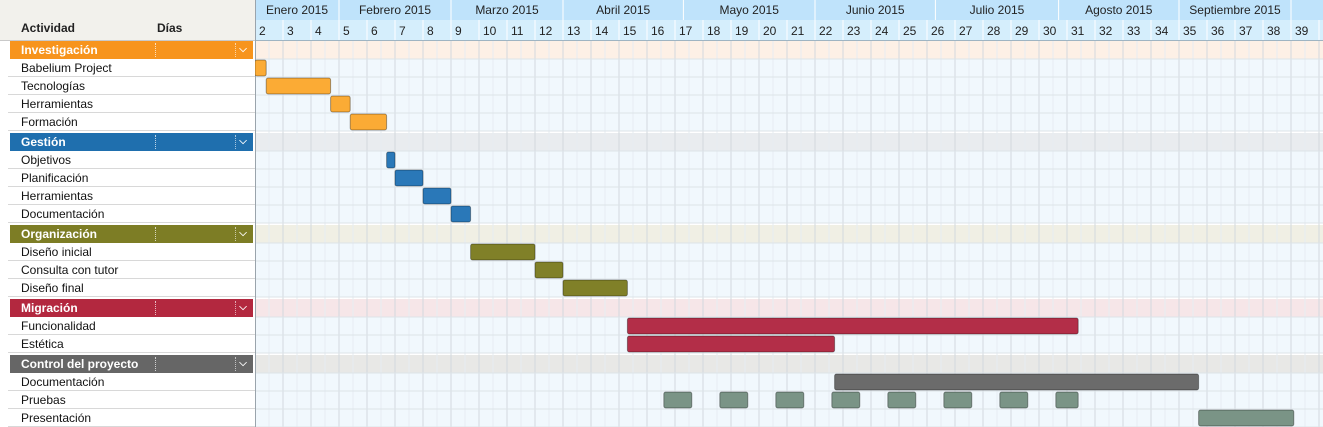 The image size is (1323, 427). What do you see at coordinates (1106, 31) in the screenshot?
I see `week-label: 32` at bounding box center [1106, 31].